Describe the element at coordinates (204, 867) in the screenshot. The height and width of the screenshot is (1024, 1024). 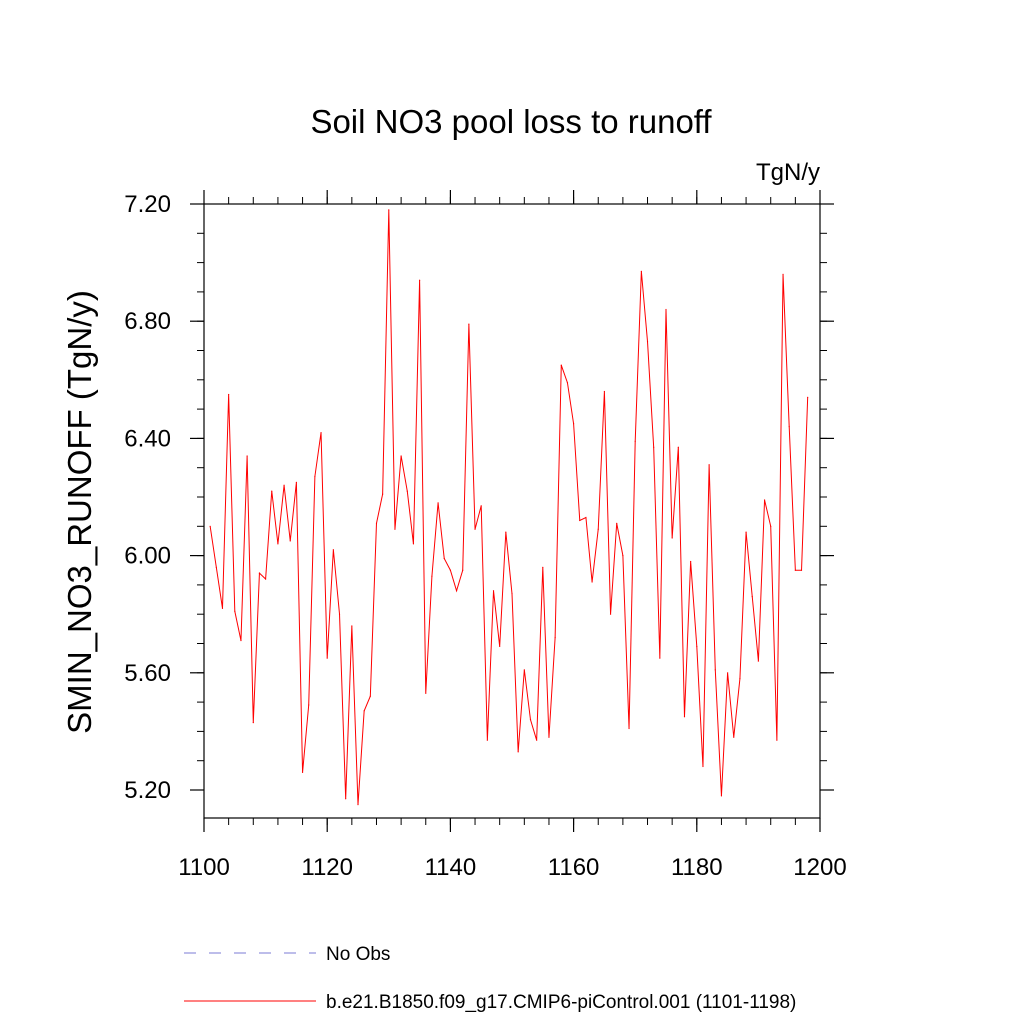
I see `x-tick-label: 1100` at that location.